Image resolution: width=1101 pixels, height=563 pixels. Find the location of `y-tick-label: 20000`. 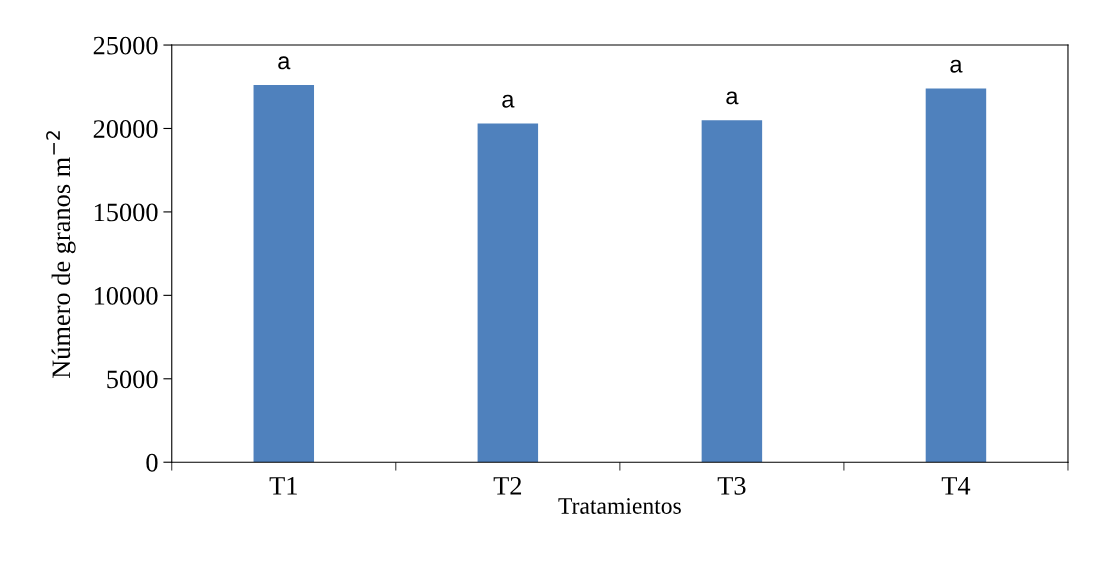

y-tick-label: 20000 is located at coordinates (125, 129).